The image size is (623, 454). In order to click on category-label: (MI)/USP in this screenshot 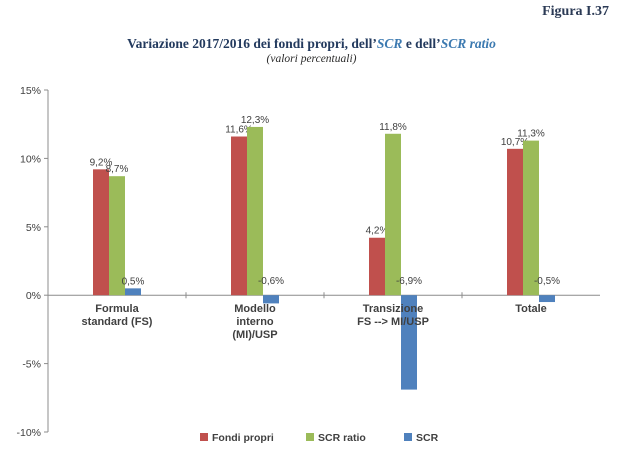, I will do `click(254, 335)`.